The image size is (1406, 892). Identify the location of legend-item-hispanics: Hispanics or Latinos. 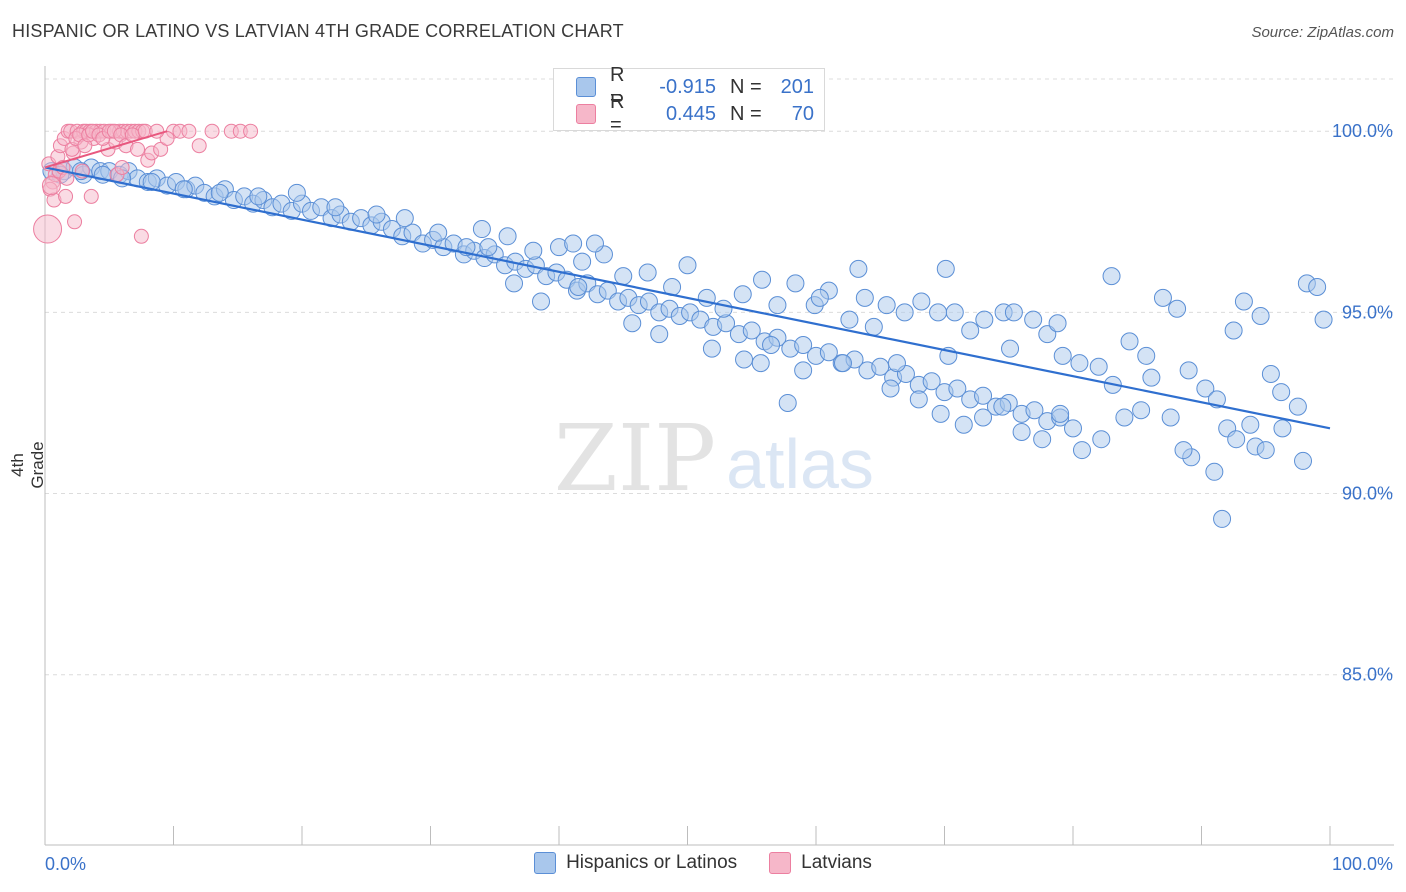
(635, 863).